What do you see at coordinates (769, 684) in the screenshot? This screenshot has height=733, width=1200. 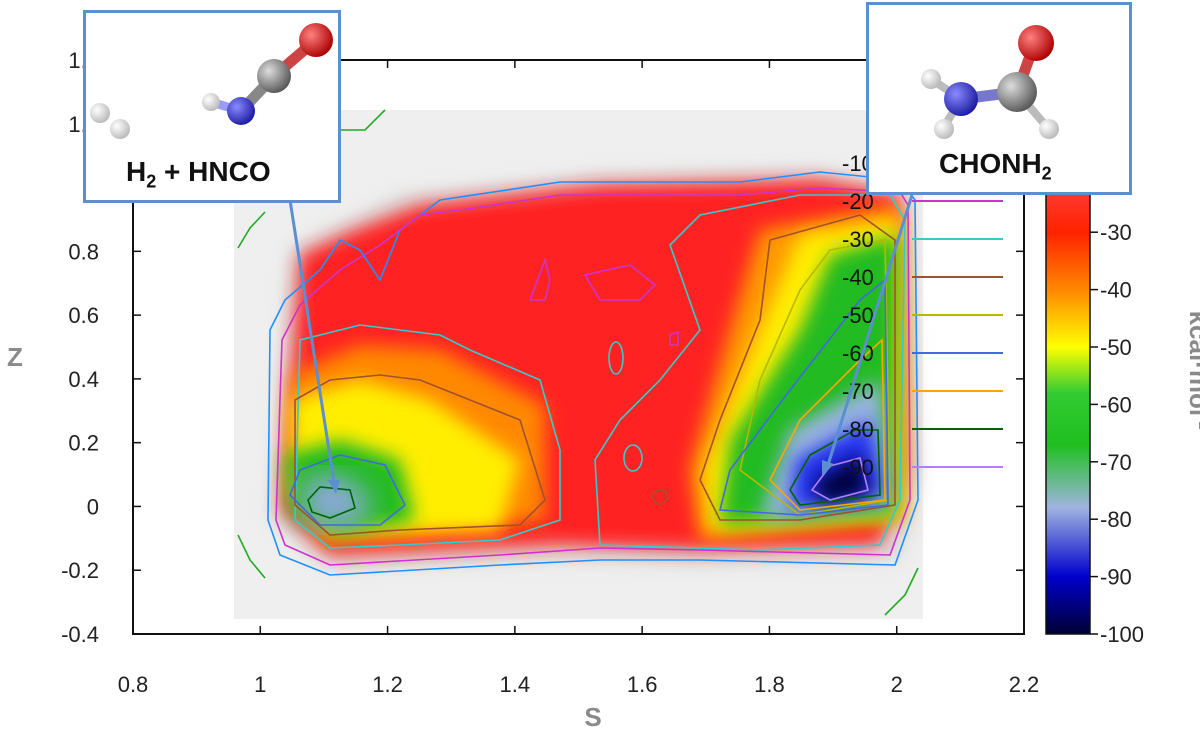 I see `x-tick-label: 1.8` at bounding box center [769, 684].